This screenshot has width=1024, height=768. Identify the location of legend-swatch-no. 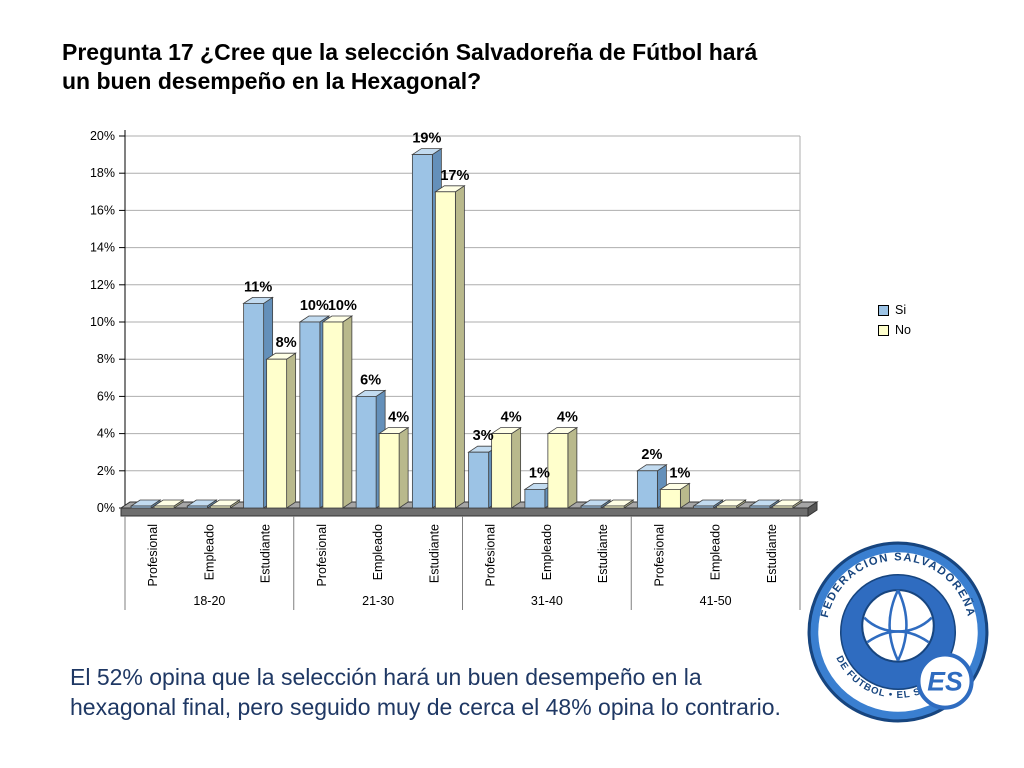
(883, 330).